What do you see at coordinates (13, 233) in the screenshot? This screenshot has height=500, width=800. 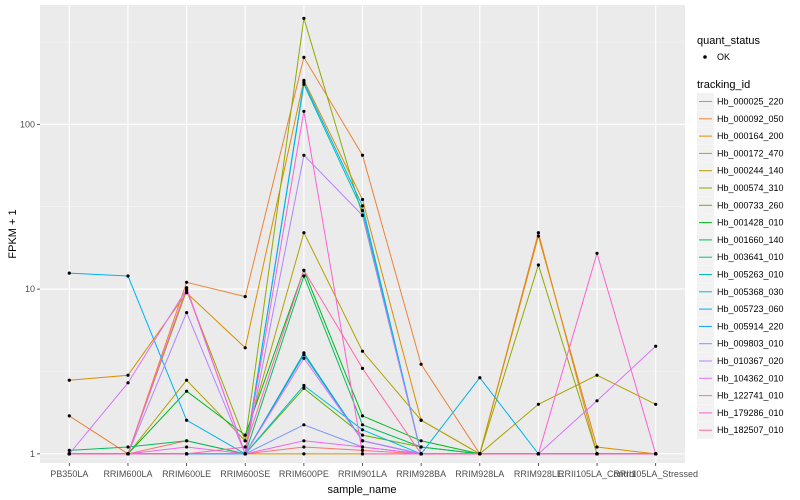 I see `y-axis-title: FPKM + 1` at bounding box center [13, 233].